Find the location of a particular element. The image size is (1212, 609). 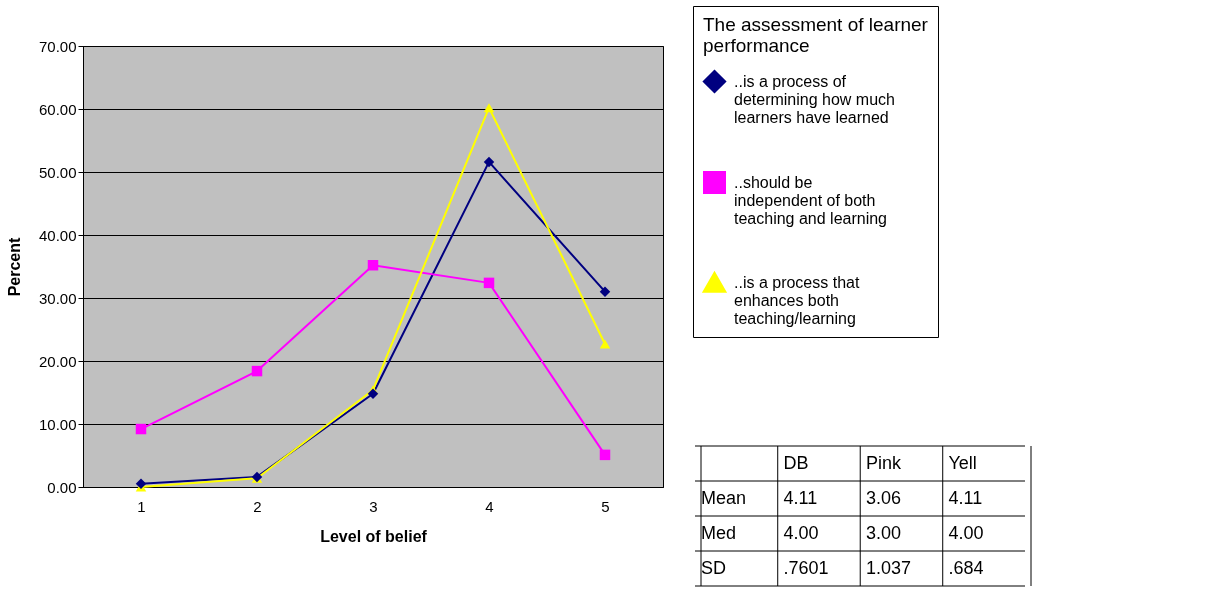

legend-label: ..is a process of determining how much learners have learned is located at coordinates (814, 99).